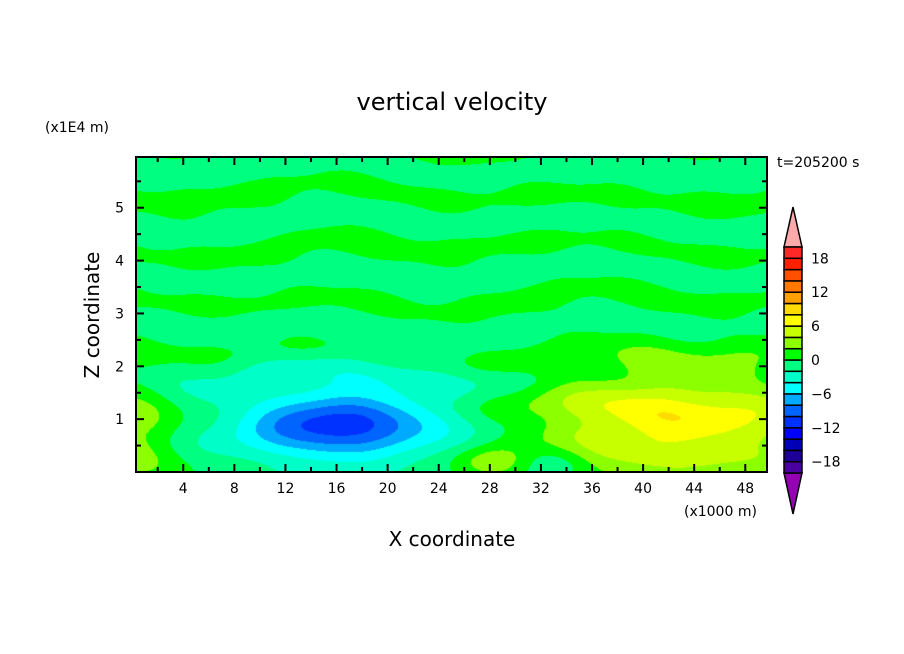 Image resolution: width=904 pixels, height=654 pixels. Describe the element at coordinates (818, 163) in the screenshot. I see `time-label: t=205200 s` at that location.